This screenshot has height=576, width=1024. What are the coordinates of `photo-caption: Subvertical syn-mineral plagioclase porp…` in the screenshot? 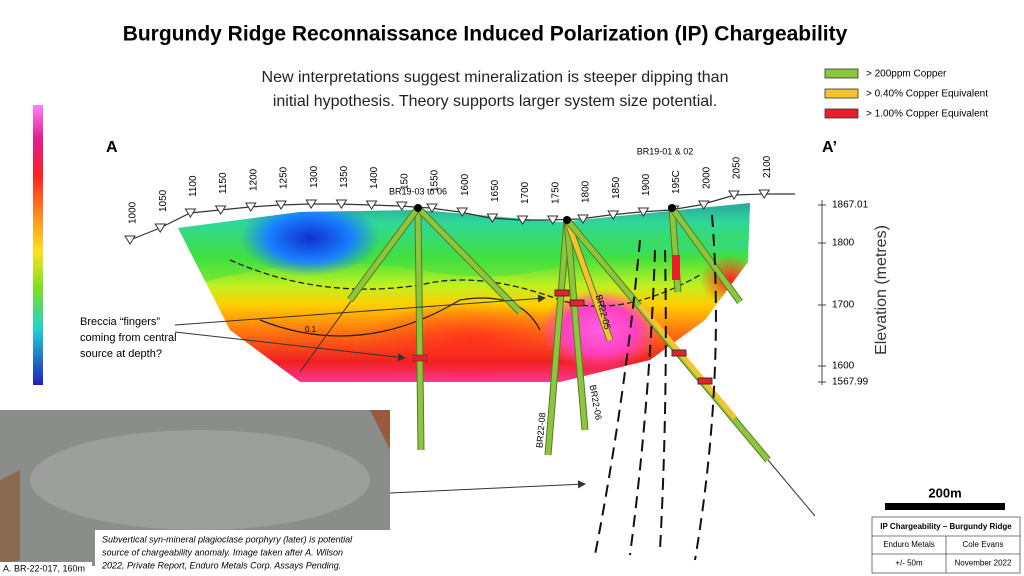 It's located at (227, 539).